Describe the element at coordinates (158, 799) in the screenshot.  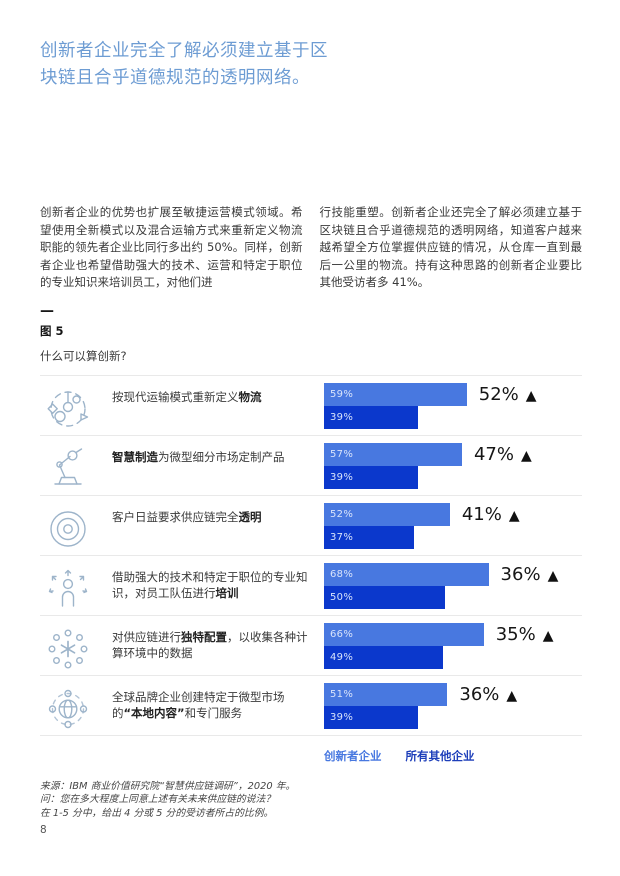
I see `footnote-question: 问：您在多大程度上同意上述有关未来供应链的说法？` at that location.